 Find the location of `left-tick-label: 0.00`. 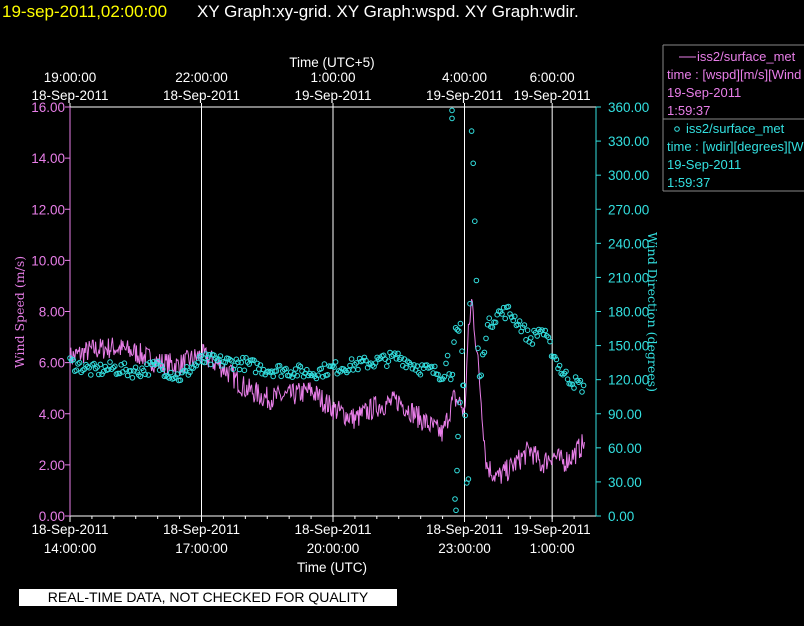

left-tick-label: 0.00 is located at coordinates (52, 516).